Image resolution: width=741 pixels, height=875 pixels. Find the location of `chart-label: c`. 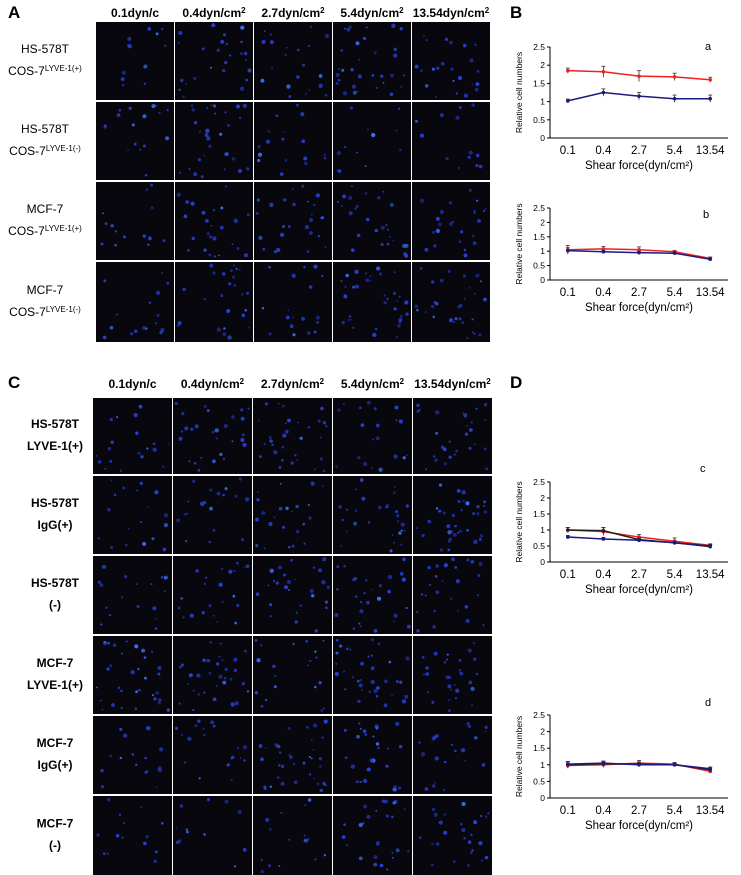

chart-label: c is located at coordinates (703, 469).